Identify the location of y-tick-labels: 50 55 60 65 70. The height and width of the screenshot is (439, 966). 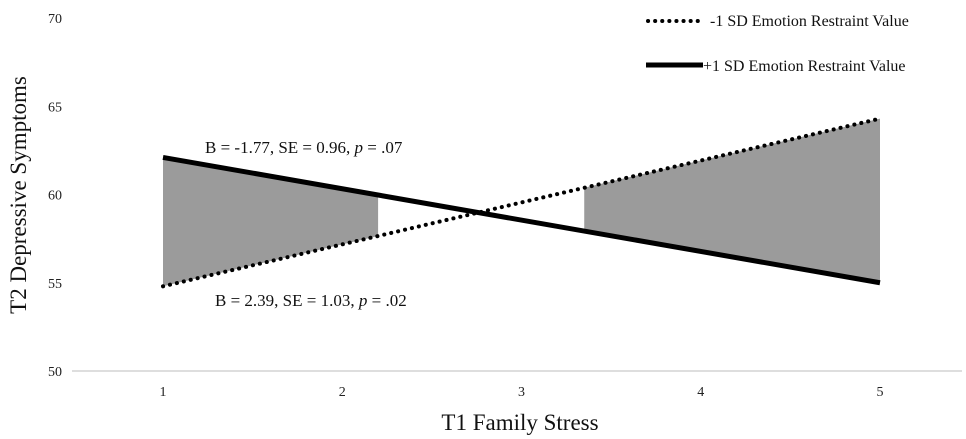
(55, 196).